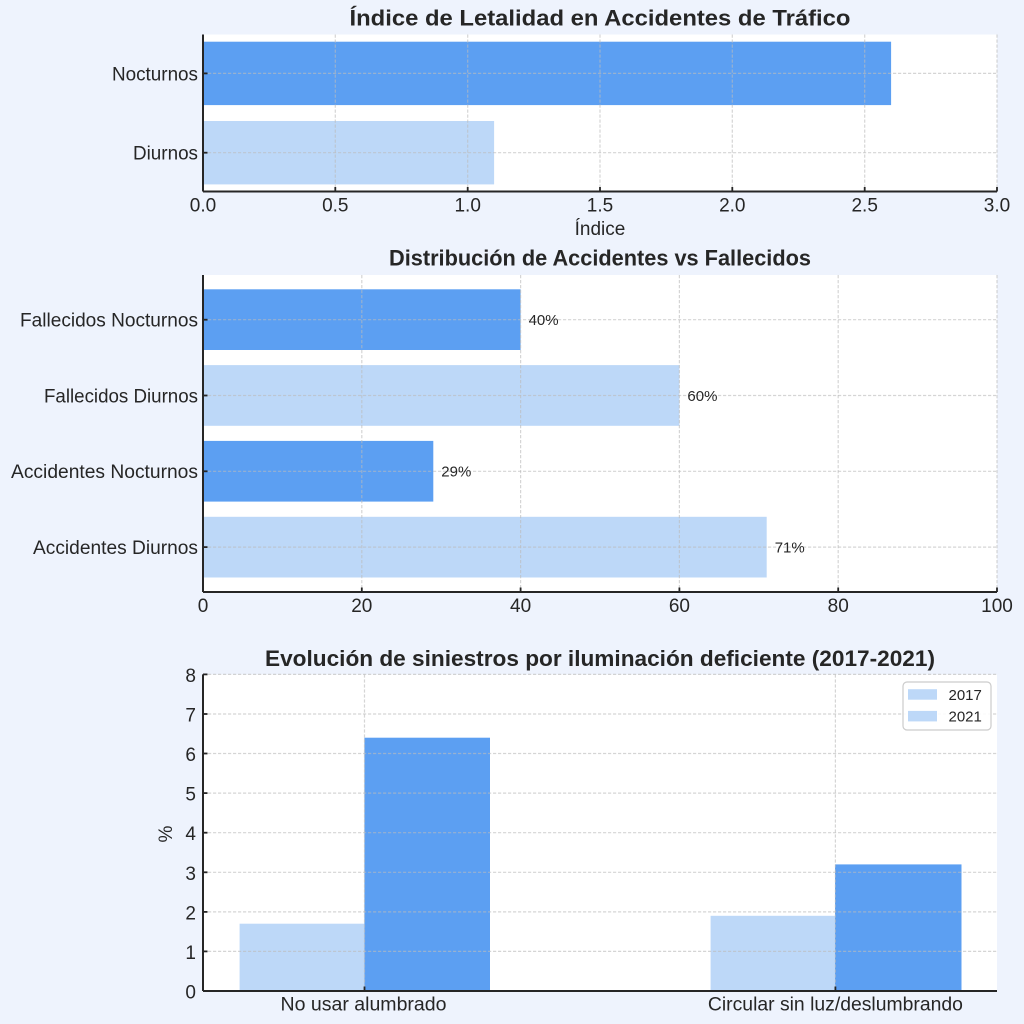 Image resolution: width=1024 pixels, height=1024 pixels. Describe the element at coordinates (121, 396) in the screenshot. I see `svg-text: Fallecidos Diurnos` at that location.